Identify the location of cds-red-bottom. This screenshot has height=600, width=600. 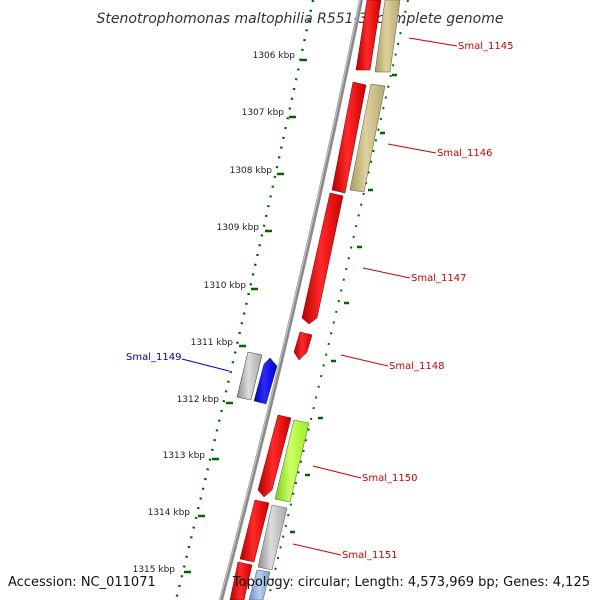
(241, 580).